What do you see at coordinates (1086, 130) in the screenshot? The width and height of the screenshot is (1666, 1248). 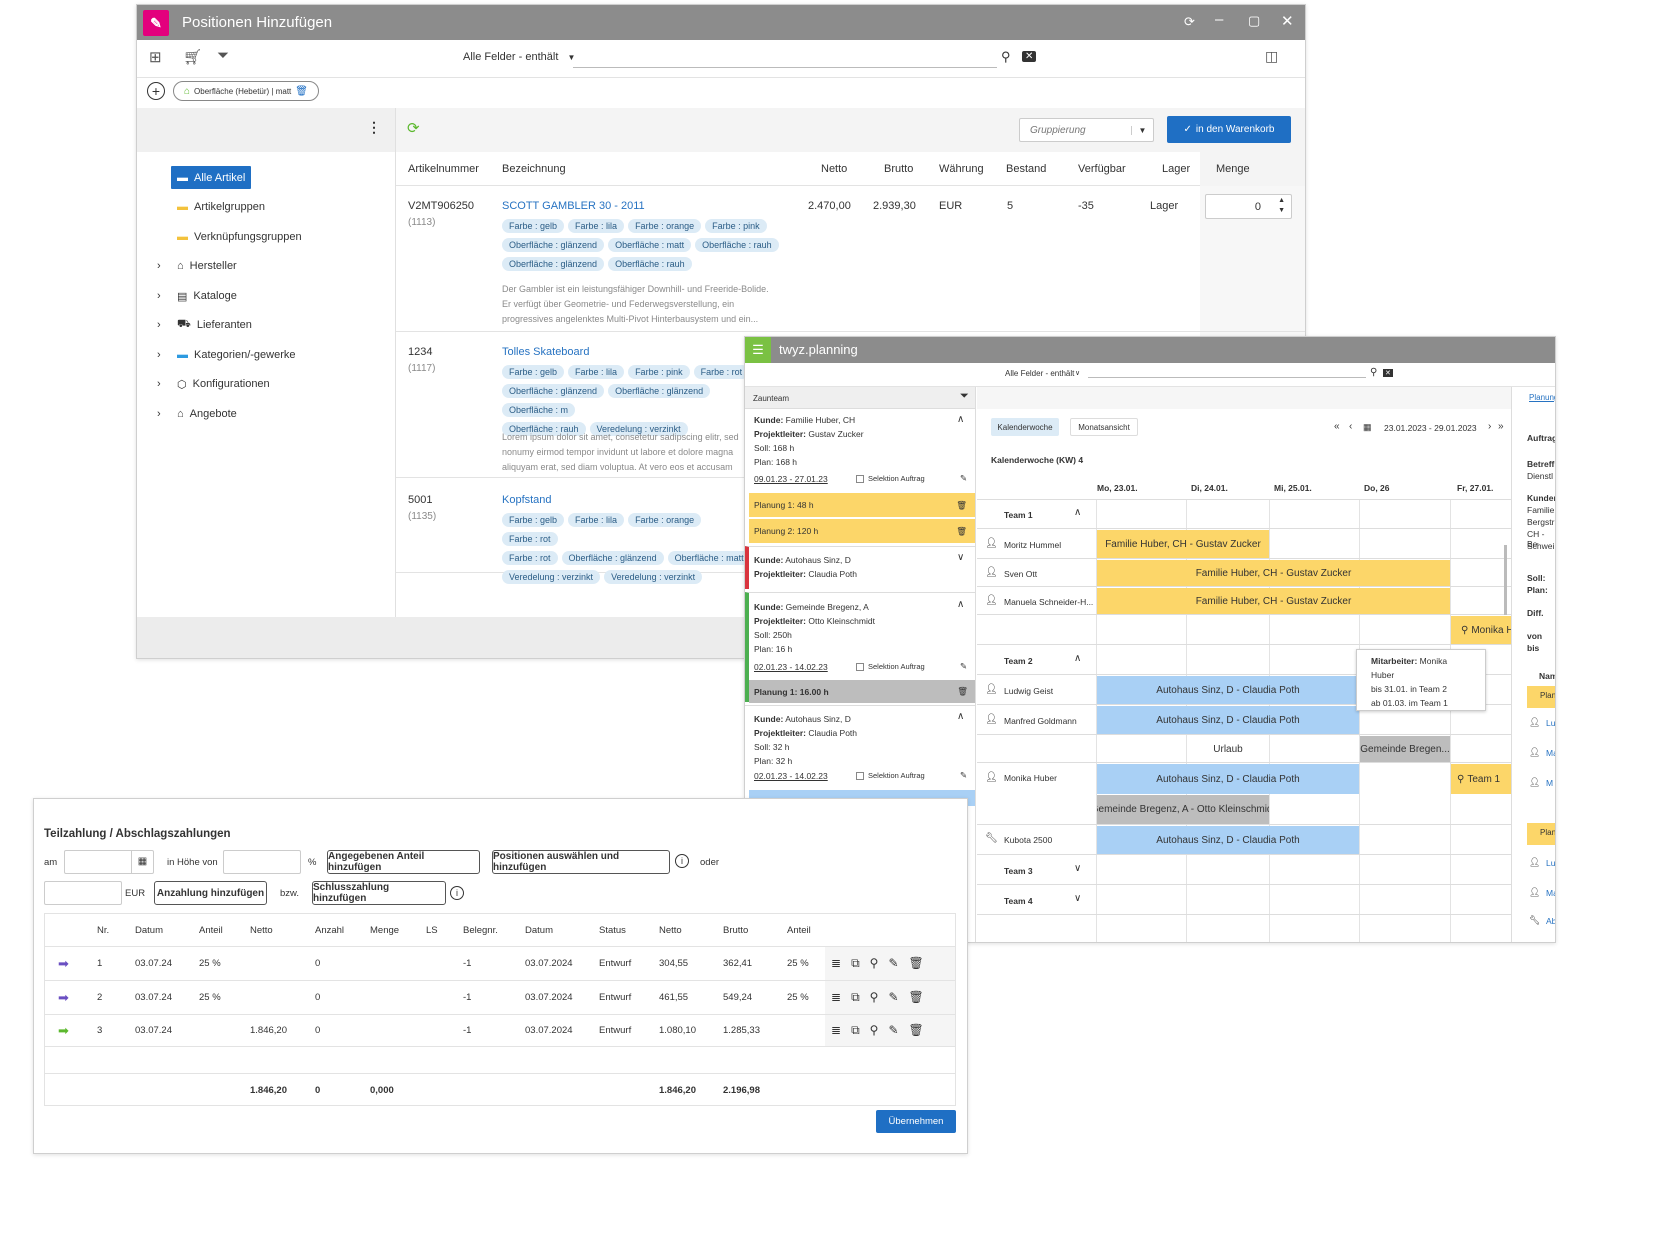 I see `grouping-select: Gruppierung ▼` at bounding box center [1086, 130].